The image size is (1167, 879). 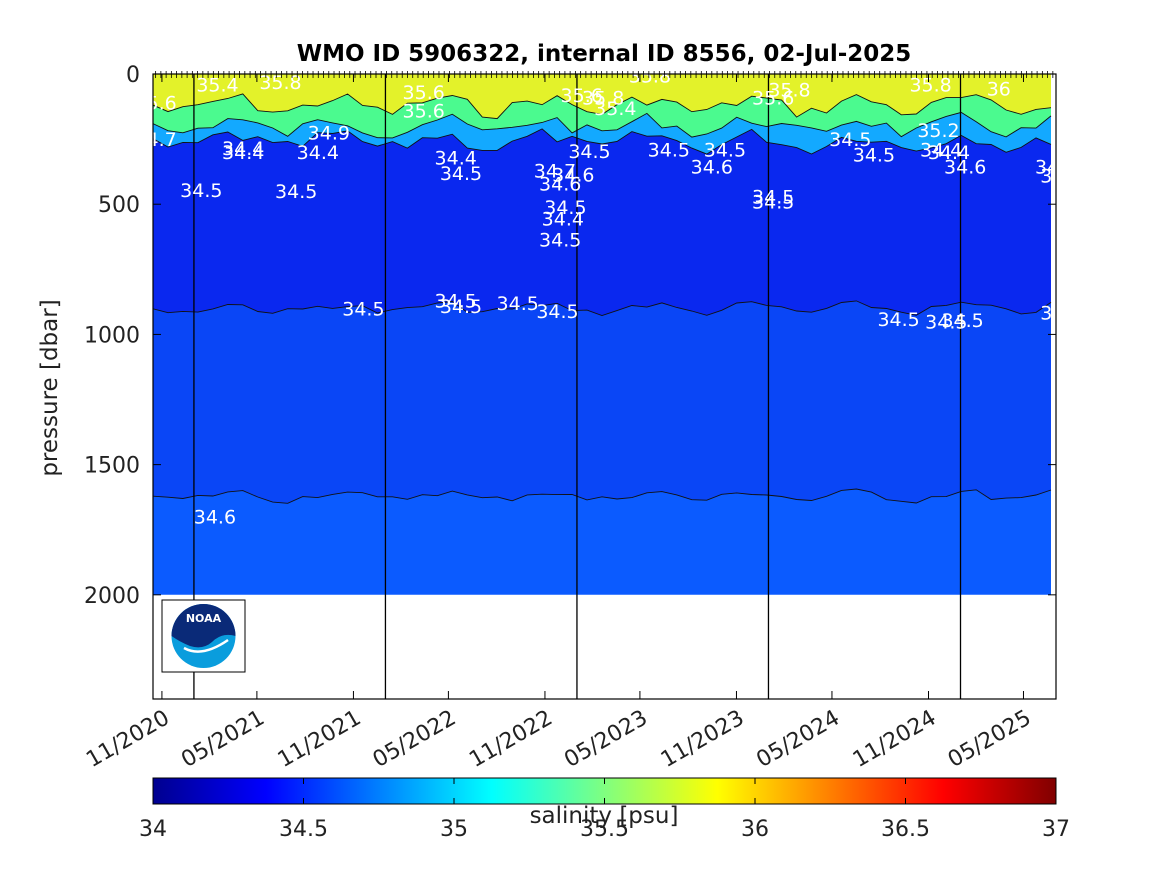 What do you see at coordinates (223, 739) in the screenshot?
I see `x-tick-label: 05/2021` at bounding box center [223, 739].